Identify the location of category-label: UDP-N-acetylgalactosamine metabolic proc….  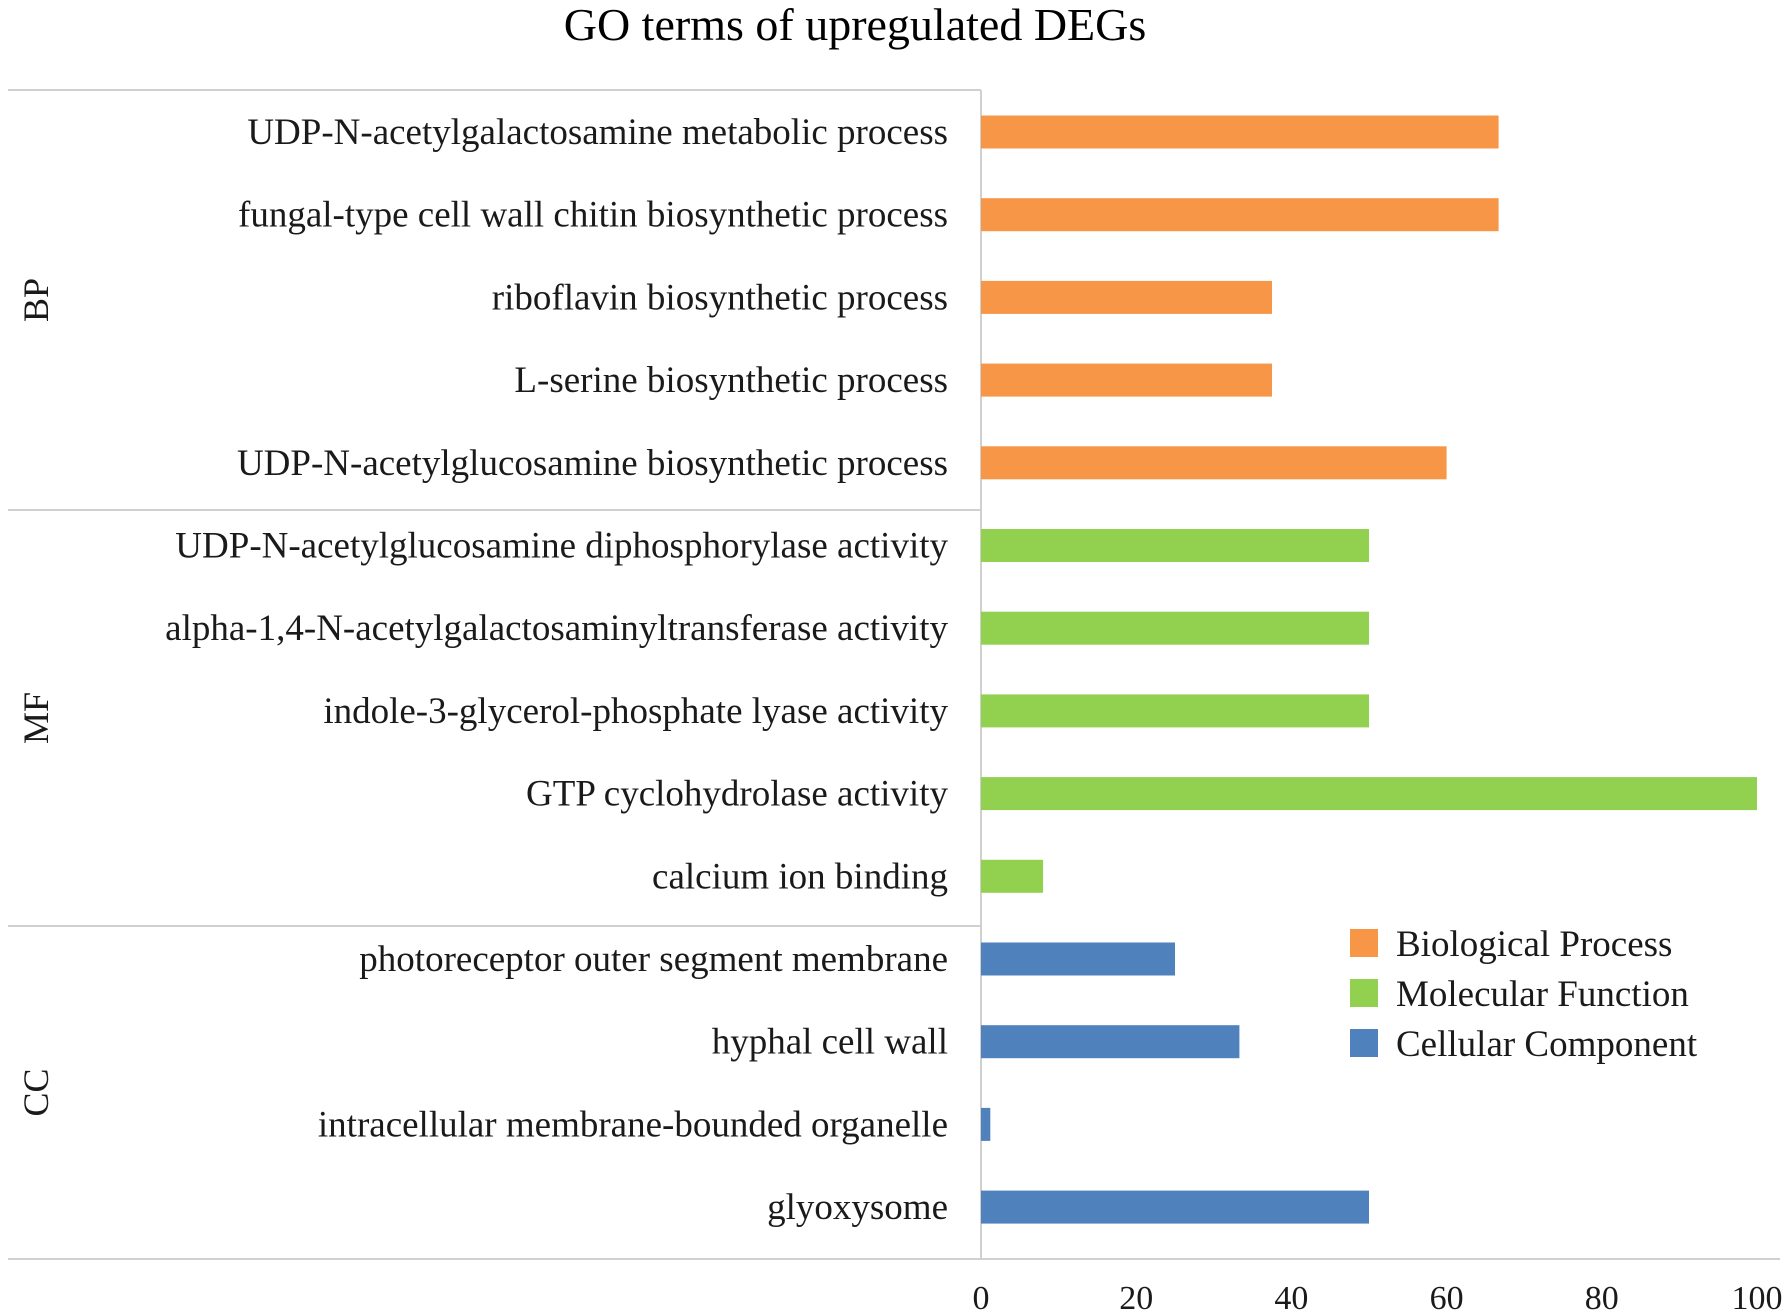
(597, 132).